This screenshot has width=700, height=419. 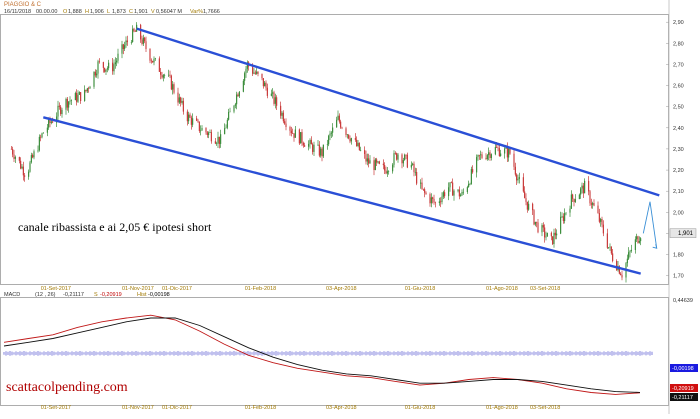 What do you see at coordinates (142, 295) in the screenshot?
I see `hist-label: Hist` at bounding box center [142, 295].